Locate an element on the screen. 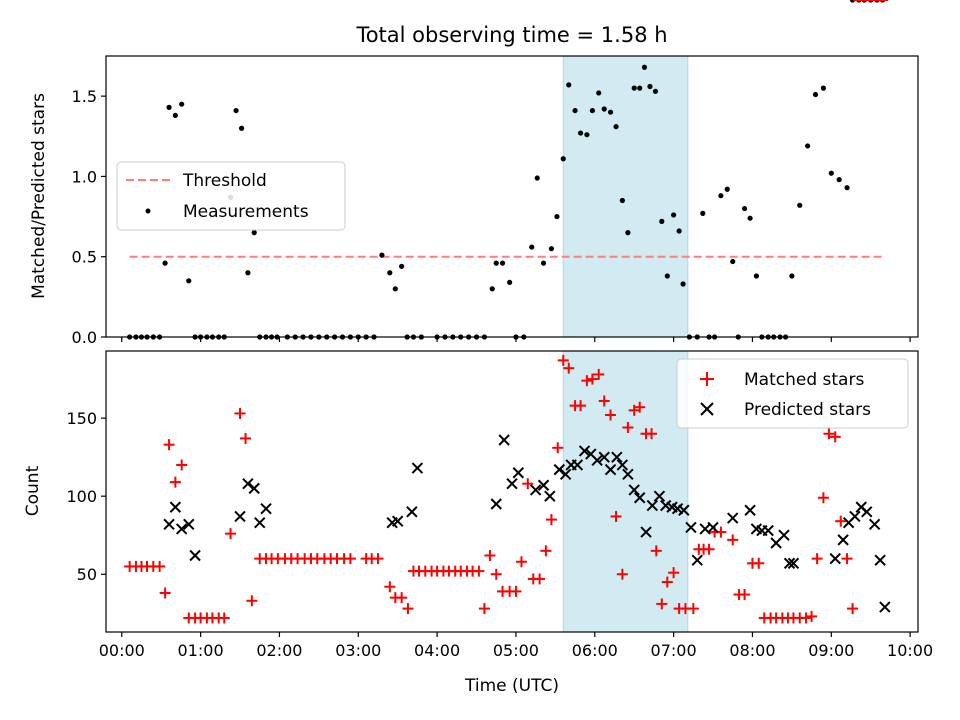  x-tick-label: 07:00 is located at coordinates (674, 650).